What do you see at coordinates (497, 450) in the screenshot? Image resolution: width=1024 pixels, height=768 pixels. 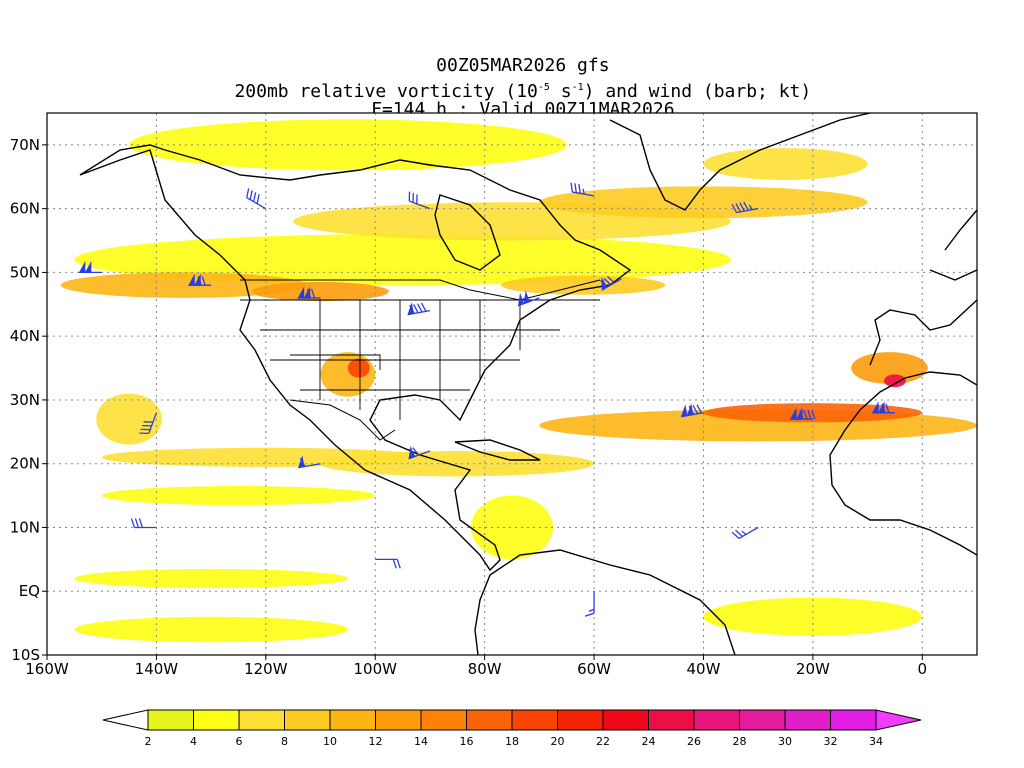 I see `cuba-coast` at bounding box center [497, 450].